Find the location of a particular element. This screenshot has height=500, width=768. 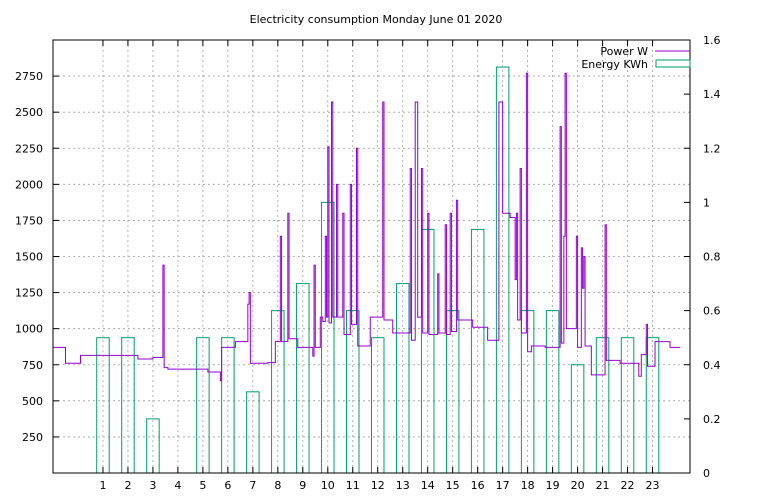

x-tick-label: 8 is located at coordinates (277, 485).